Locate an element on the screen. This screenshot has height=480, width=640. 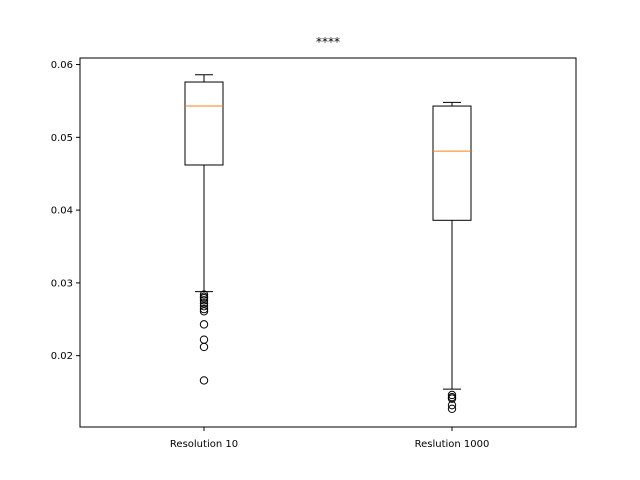
x-tick-label: Resolution 10 is located at coordinates (204, 444).